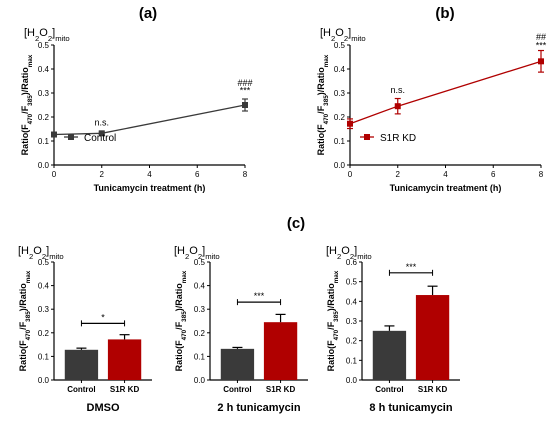 This screenshot has width=550, height=441. What do you see at coordinates (398, 138) in the screenshot?
I see `legend-label: S1R KD` at bounding box center [398, 138].